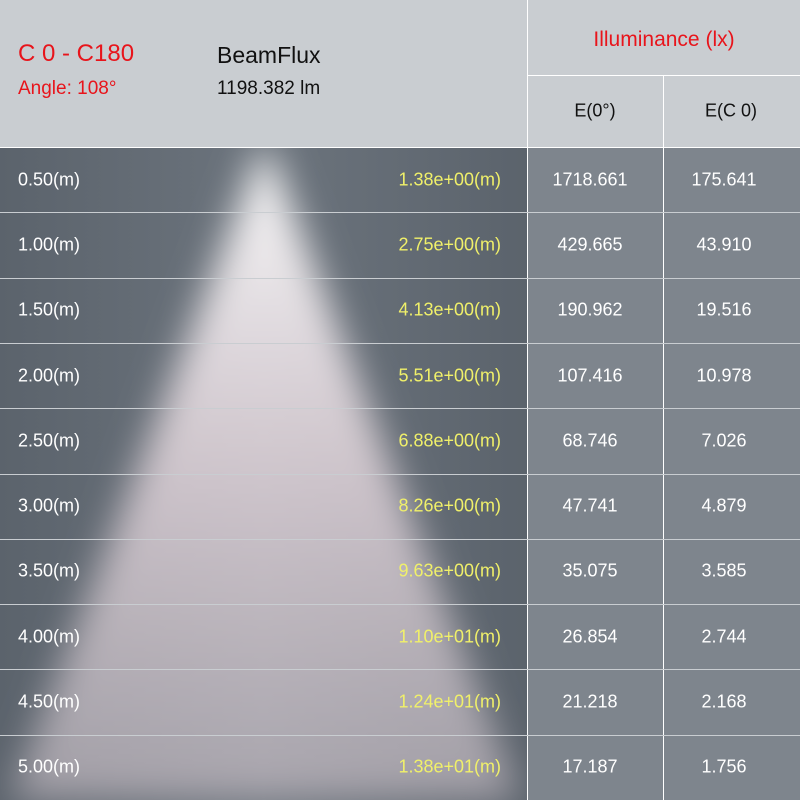 This screenshot has height=800, width=800. Describe the element at coordinates (49, 505) in the screenshot. I see `distance: 3.00(m)` at that location.